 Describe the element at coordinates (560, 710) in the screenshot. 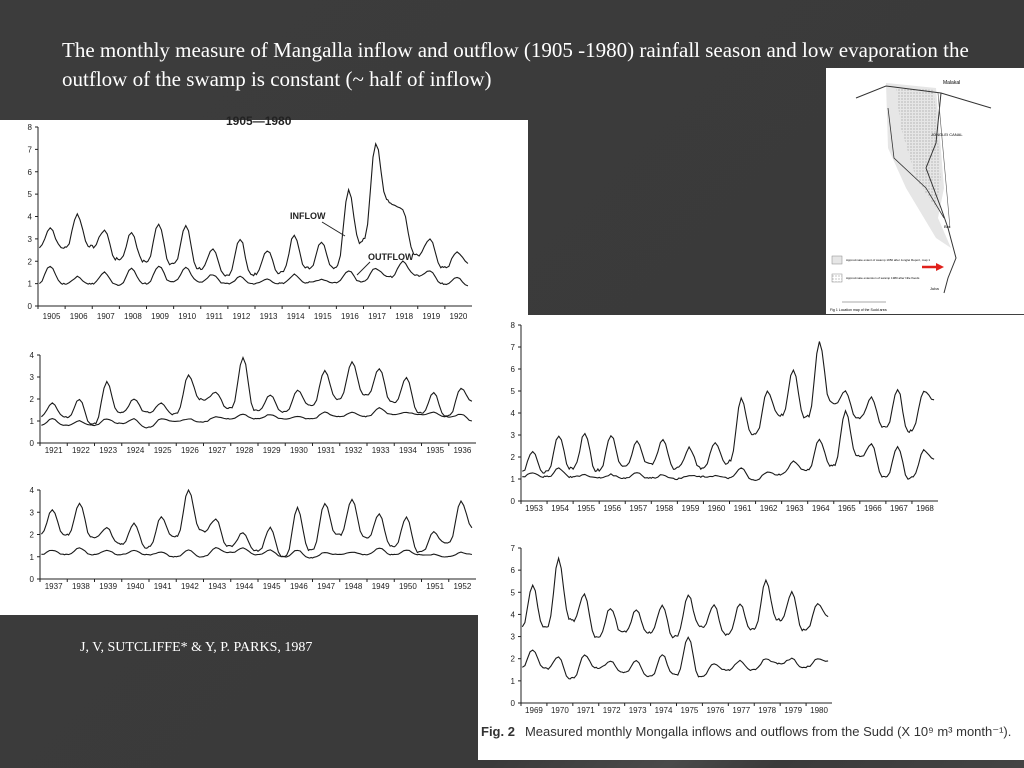

I see `x-tick-label: 1970` at that location.